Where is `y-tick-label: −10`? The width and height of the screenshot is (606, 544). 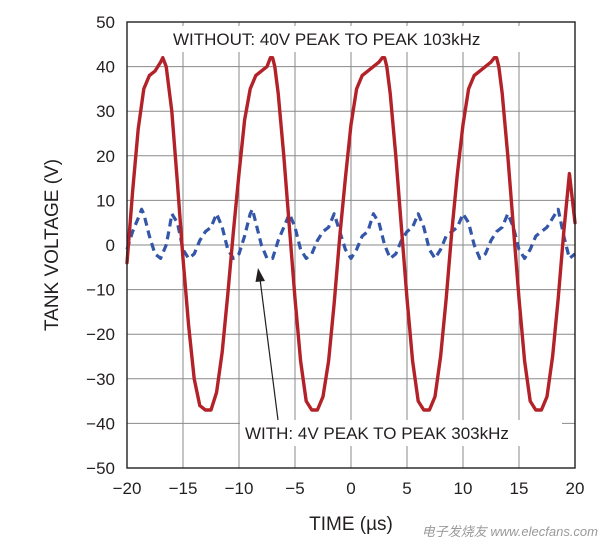
y-tick-label: −10 is located at coordinates (100, 290).